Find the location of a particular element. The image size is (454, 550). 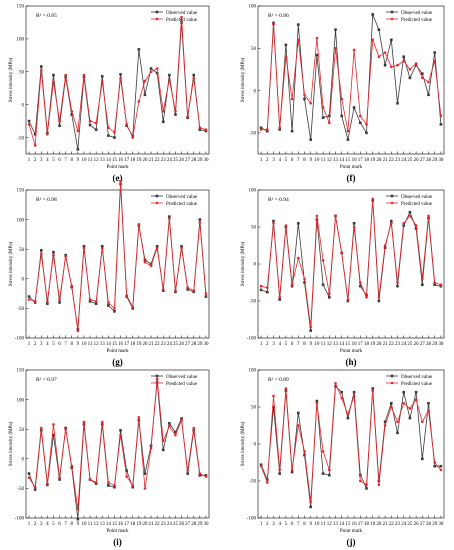

series-observed is located at coordinates (117, 450).